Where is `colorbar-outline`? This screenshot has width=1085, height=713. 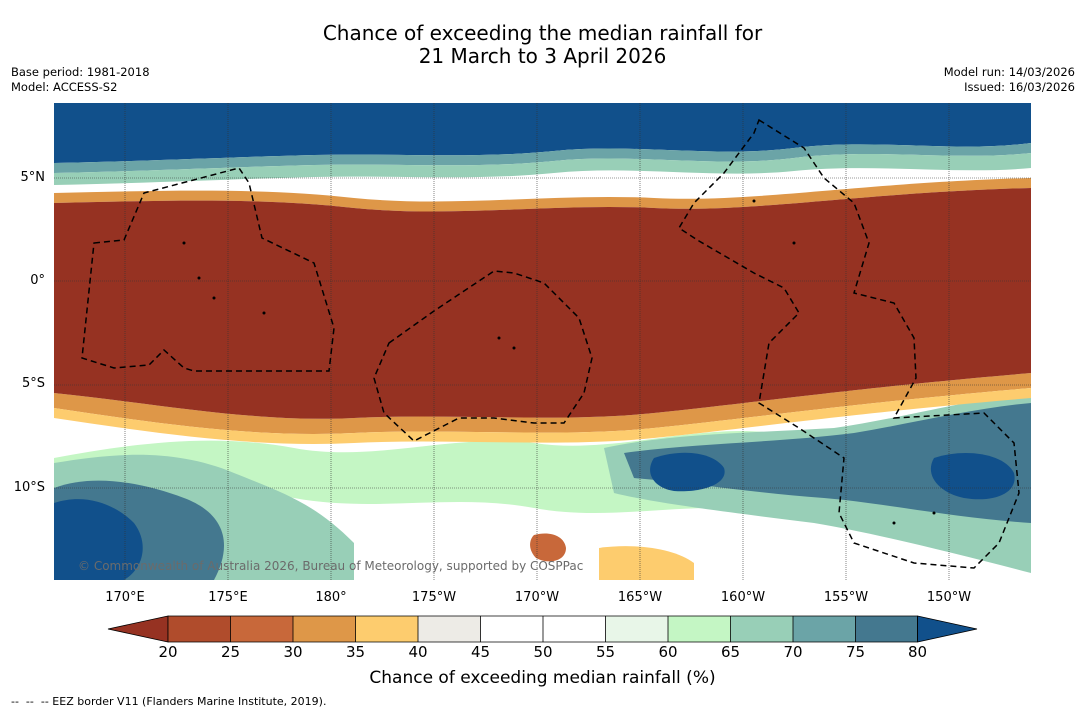
colorbar-outline is located at coordinates (542, 629).